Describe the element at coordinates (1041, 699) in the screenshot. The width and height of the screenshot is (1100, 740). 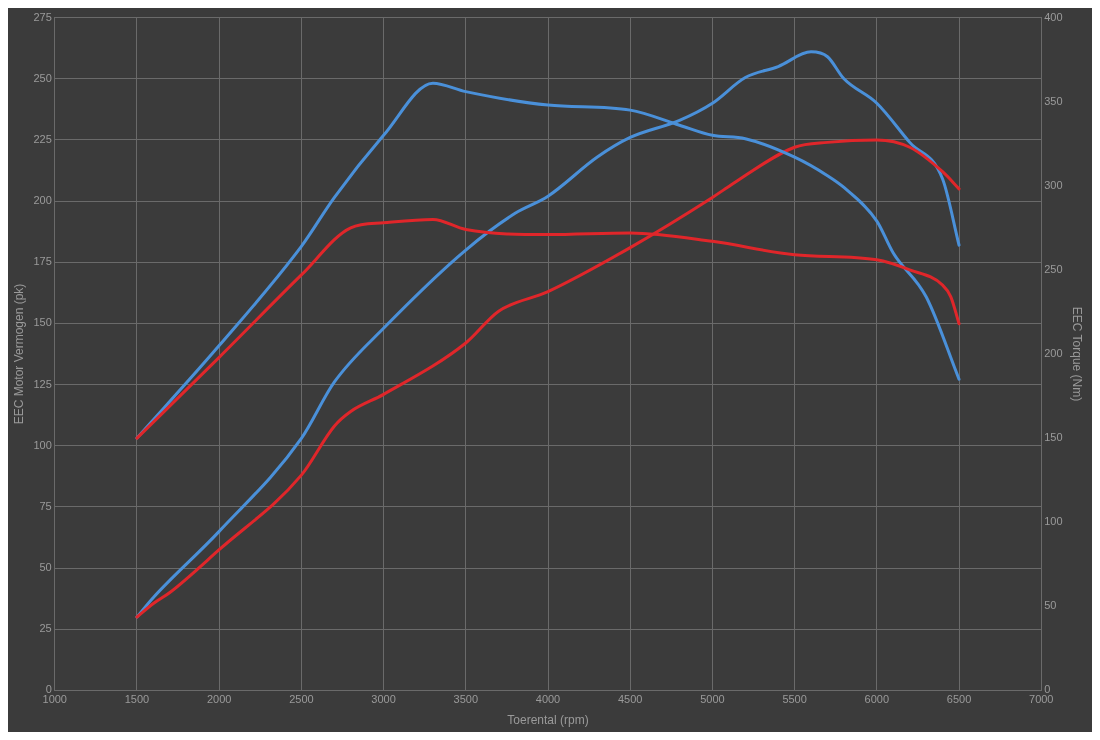
I see `x-tick-label: 7000` at that location.